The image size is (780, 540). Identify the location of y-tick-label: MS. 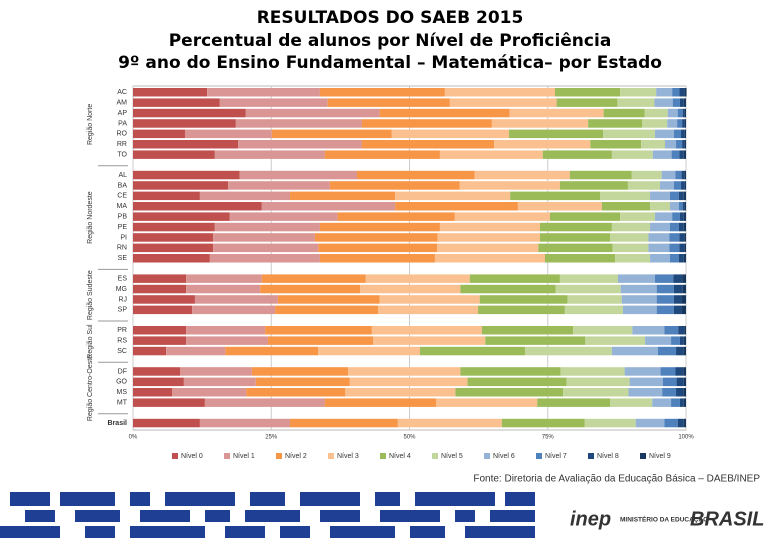
(122, 392).